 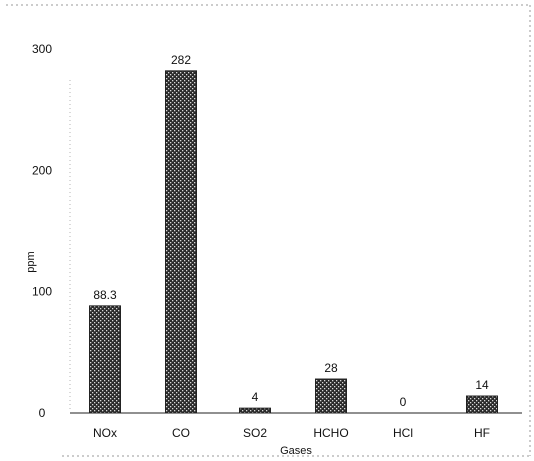 What do you see at coordinates (482, 433) in the screenshot?
I see `x-tick-label-hf: HF` at bounding box center [482, 433].